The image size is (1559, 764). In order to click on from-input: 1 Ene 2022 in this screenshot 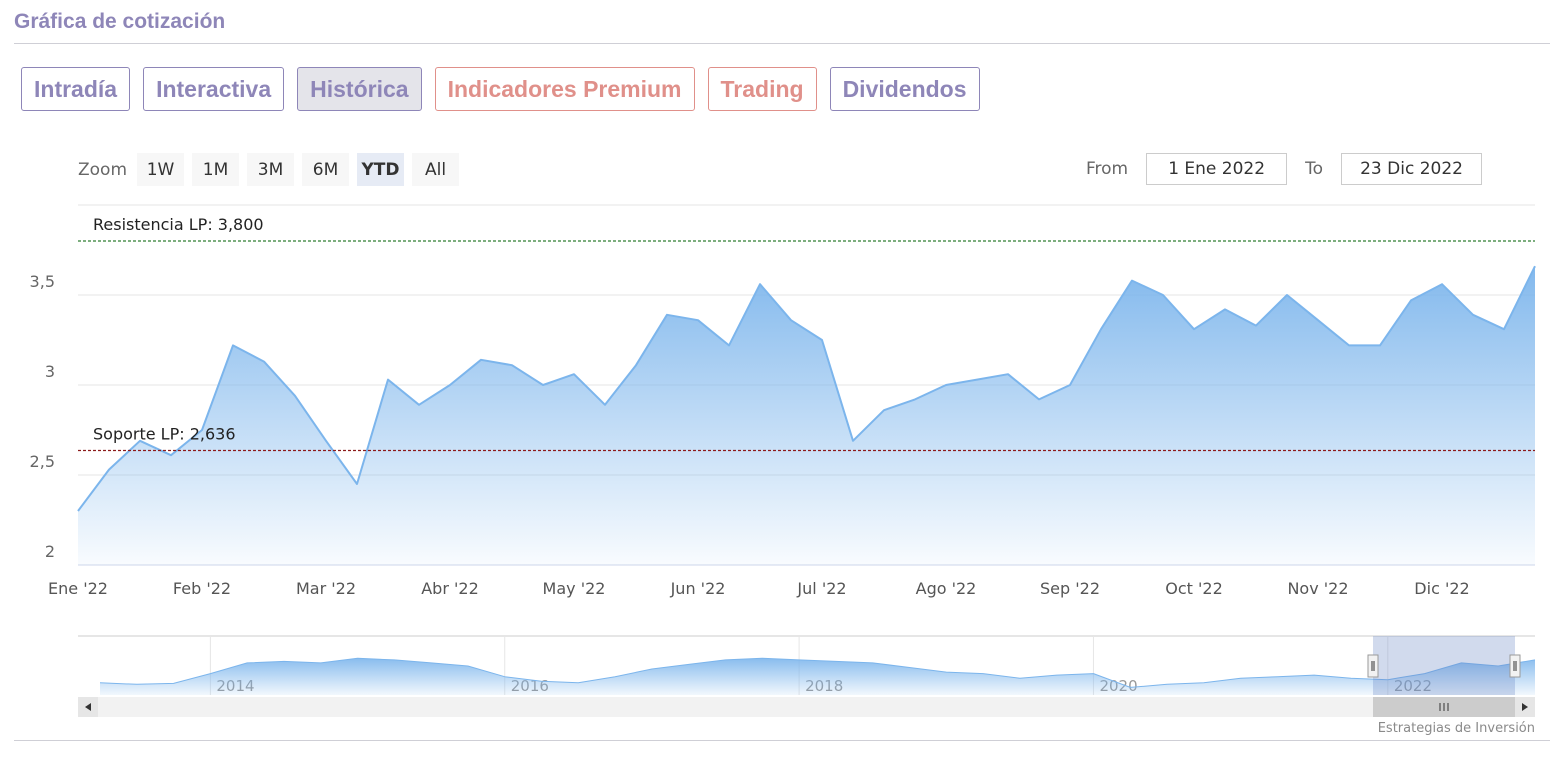, I will do `click(1217, 169)`.